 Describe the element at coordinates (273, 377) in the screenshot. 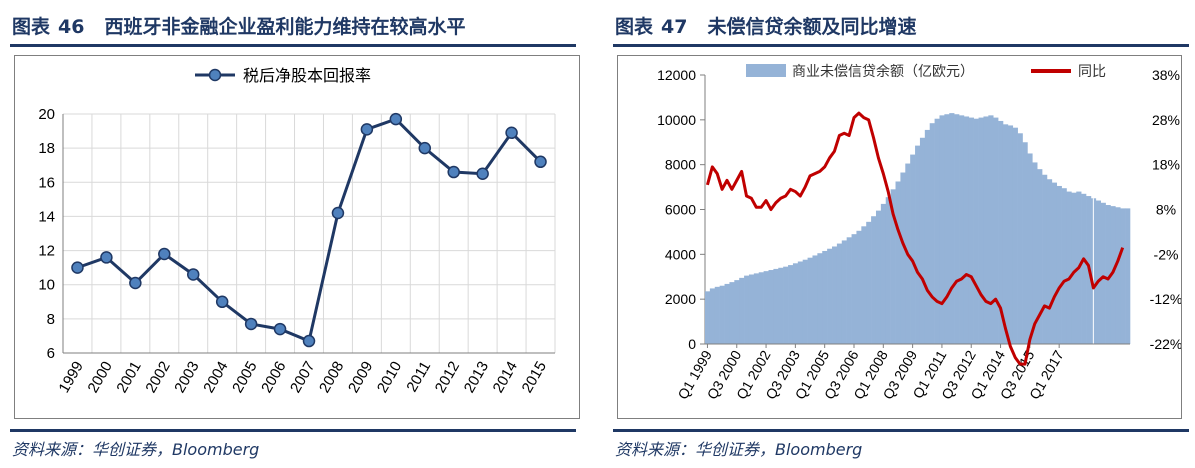

I see `x-tick-label: 2006` at that location.